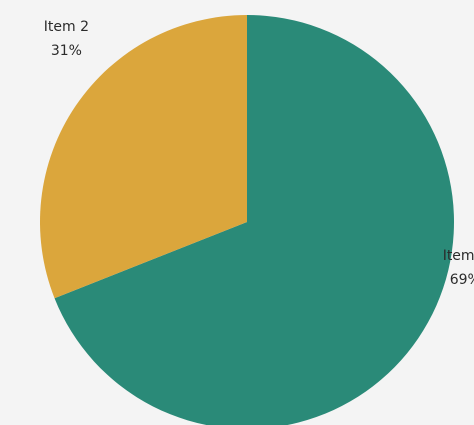  I want to click on slice-2-value-label: 31%, so click(66, 51).